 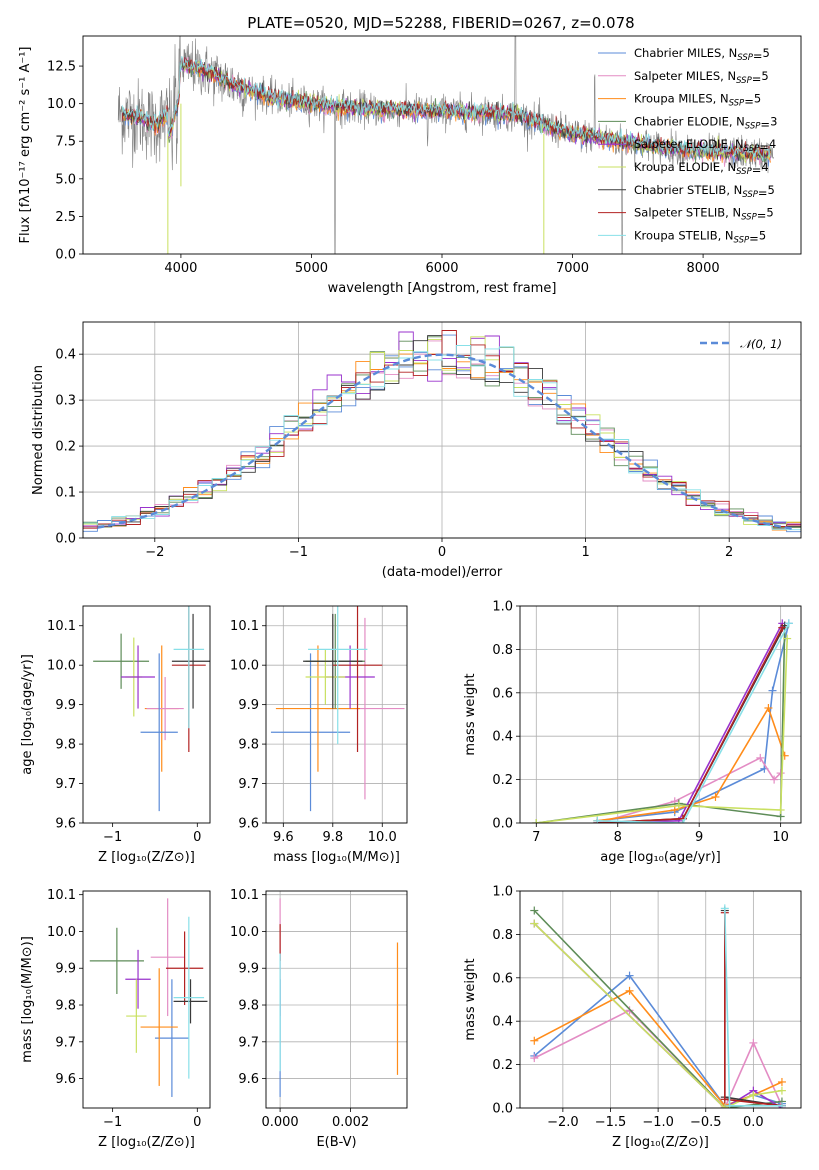 I want to click on x-tick-label: 7000, so click(x=572, y=268).